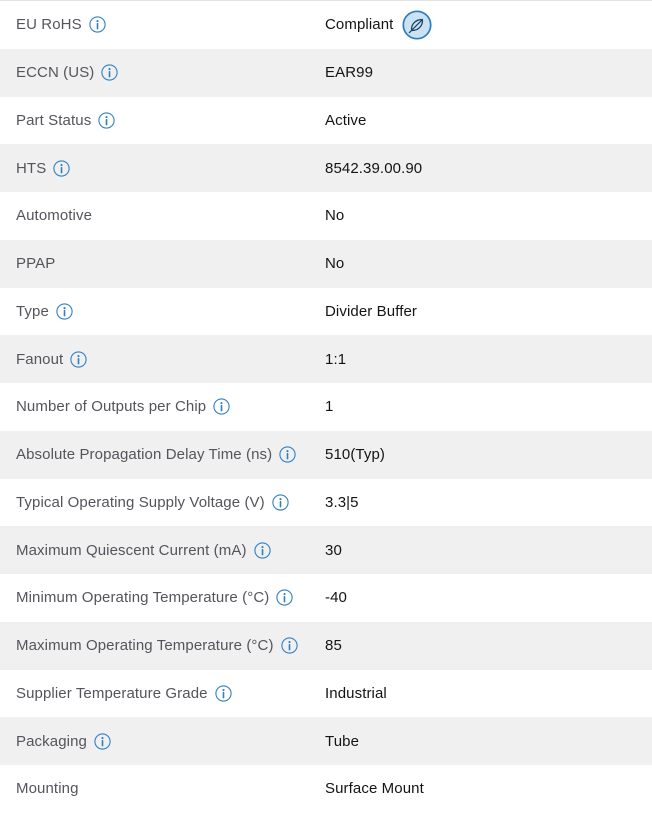 The width and height of the screenshot is (652, 813). I want to click on spec-label: Mounting, so click(47, 789).